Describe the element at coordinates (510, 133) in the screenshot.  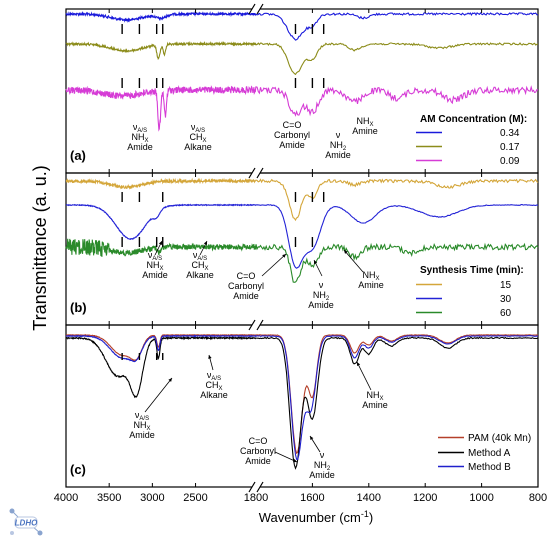
I see `legend-label: 0.34` at that location.